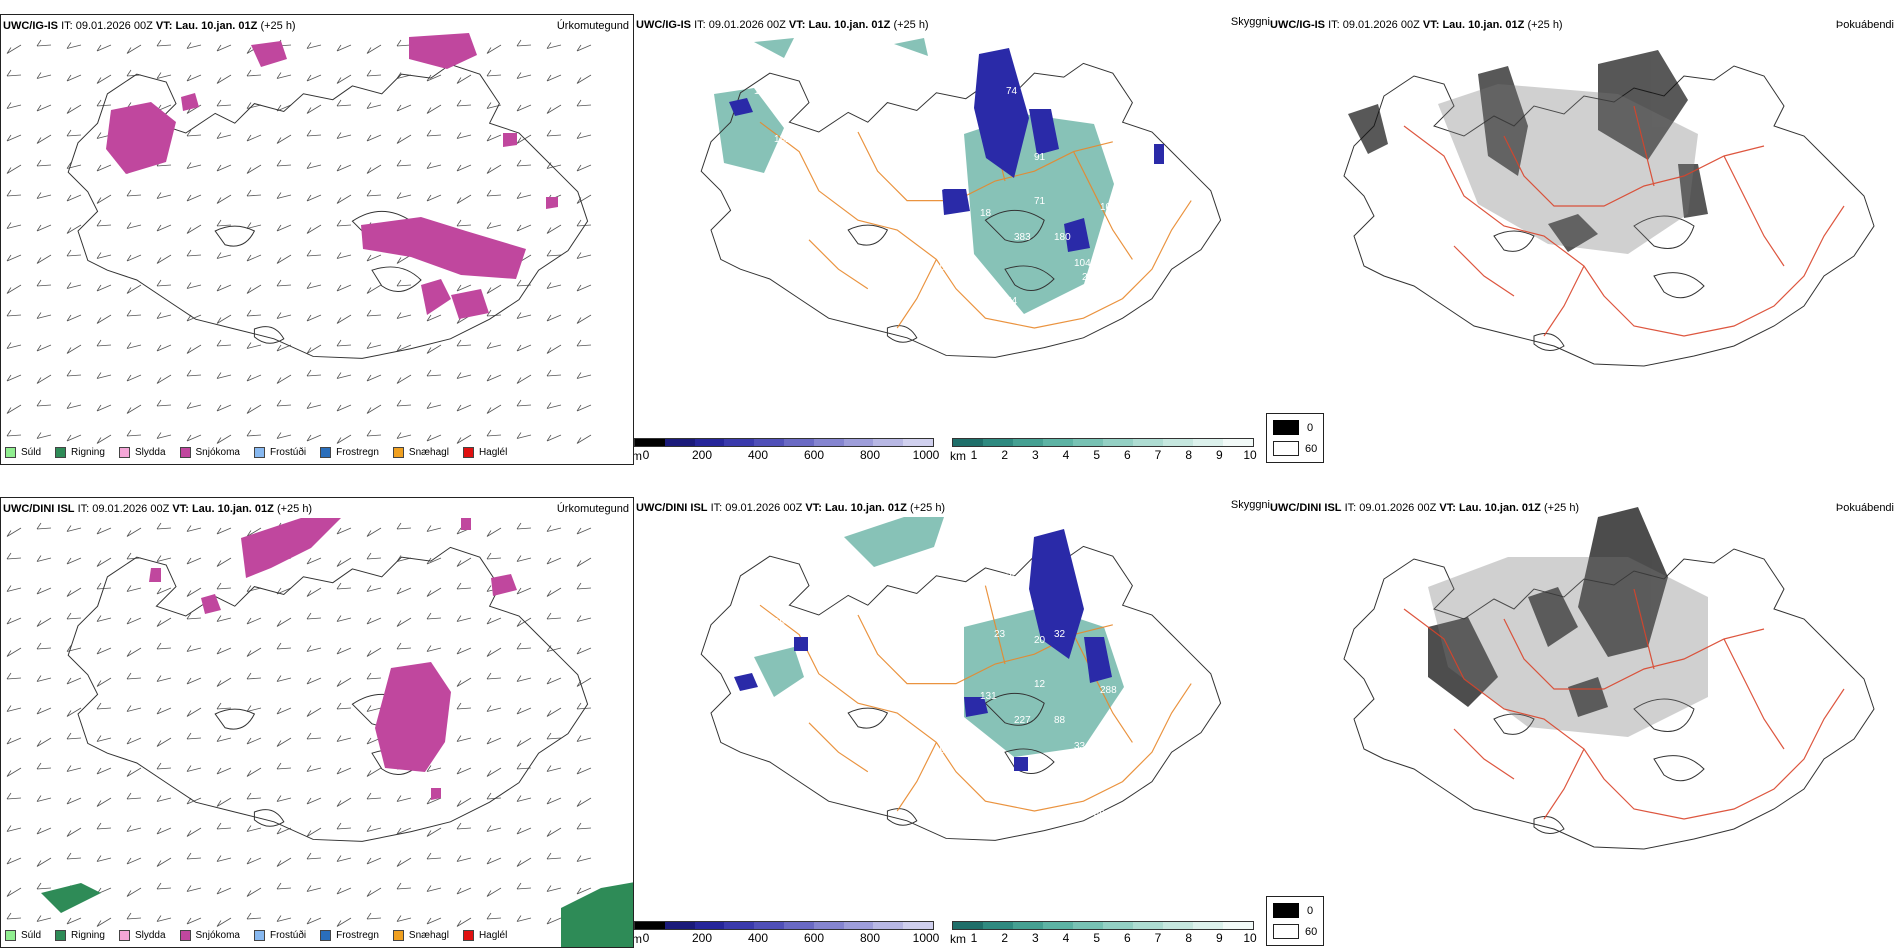 This screenshot has height=950, width=1900. I want to click on precip-map, so click(319, 732).